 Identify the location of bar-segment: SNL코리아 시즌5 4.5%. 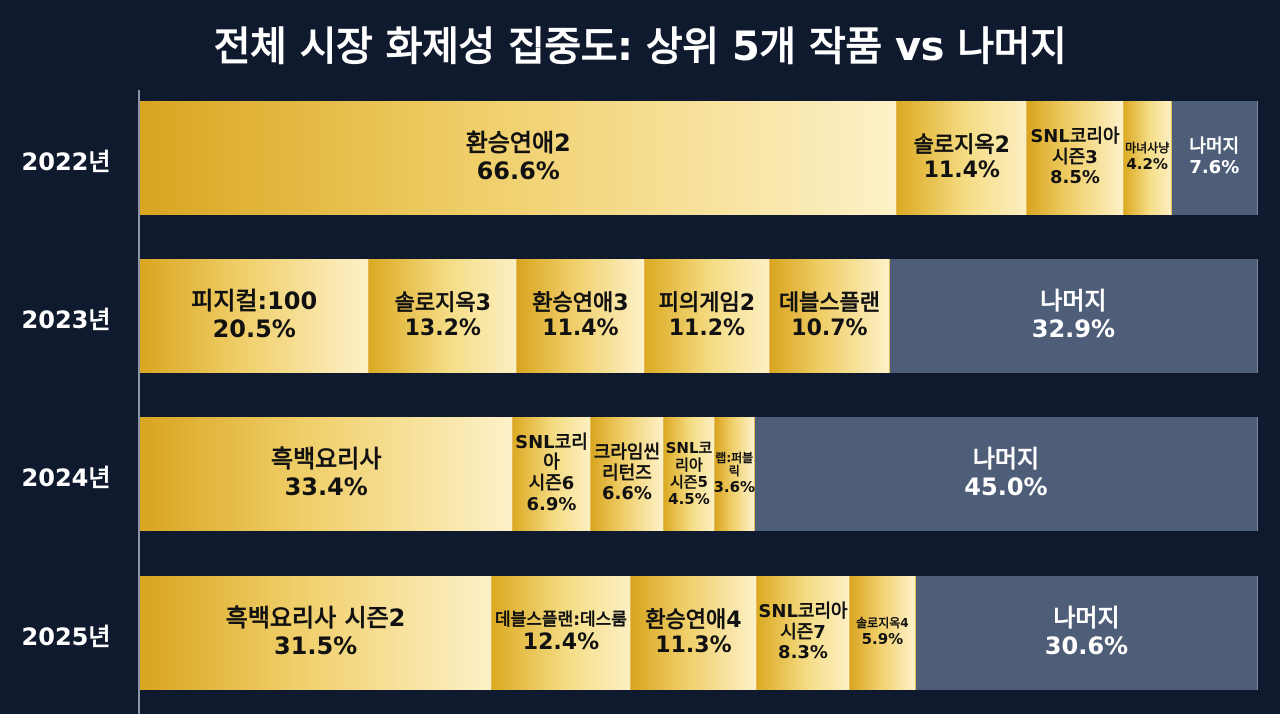
(689, 474).